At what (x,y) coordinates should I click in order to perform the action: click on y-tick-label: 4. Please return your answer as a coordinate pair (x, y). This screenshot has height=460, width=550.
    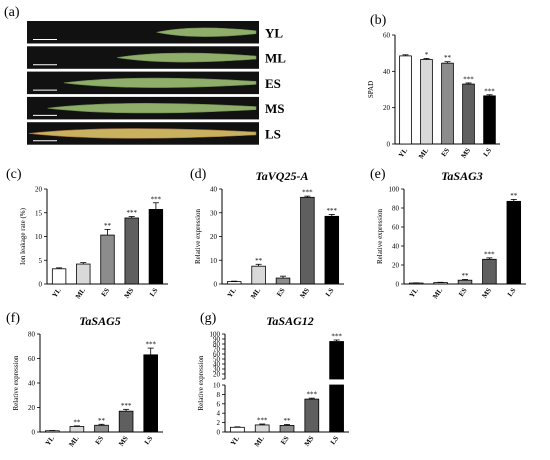
    Looking at the image, I should click on (219, 414).